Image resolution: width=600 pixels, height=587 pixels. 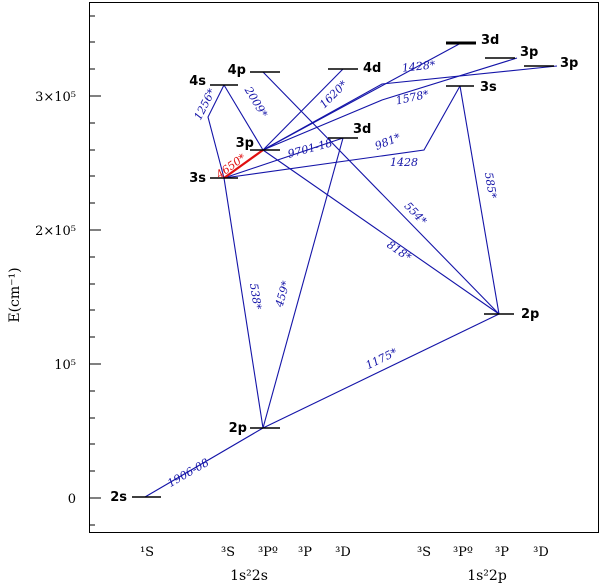 What do you see at coordinates (399, 251) in the screenshot?
I see `wavelength-label-818: 818*` at bounding box center [399, 251].